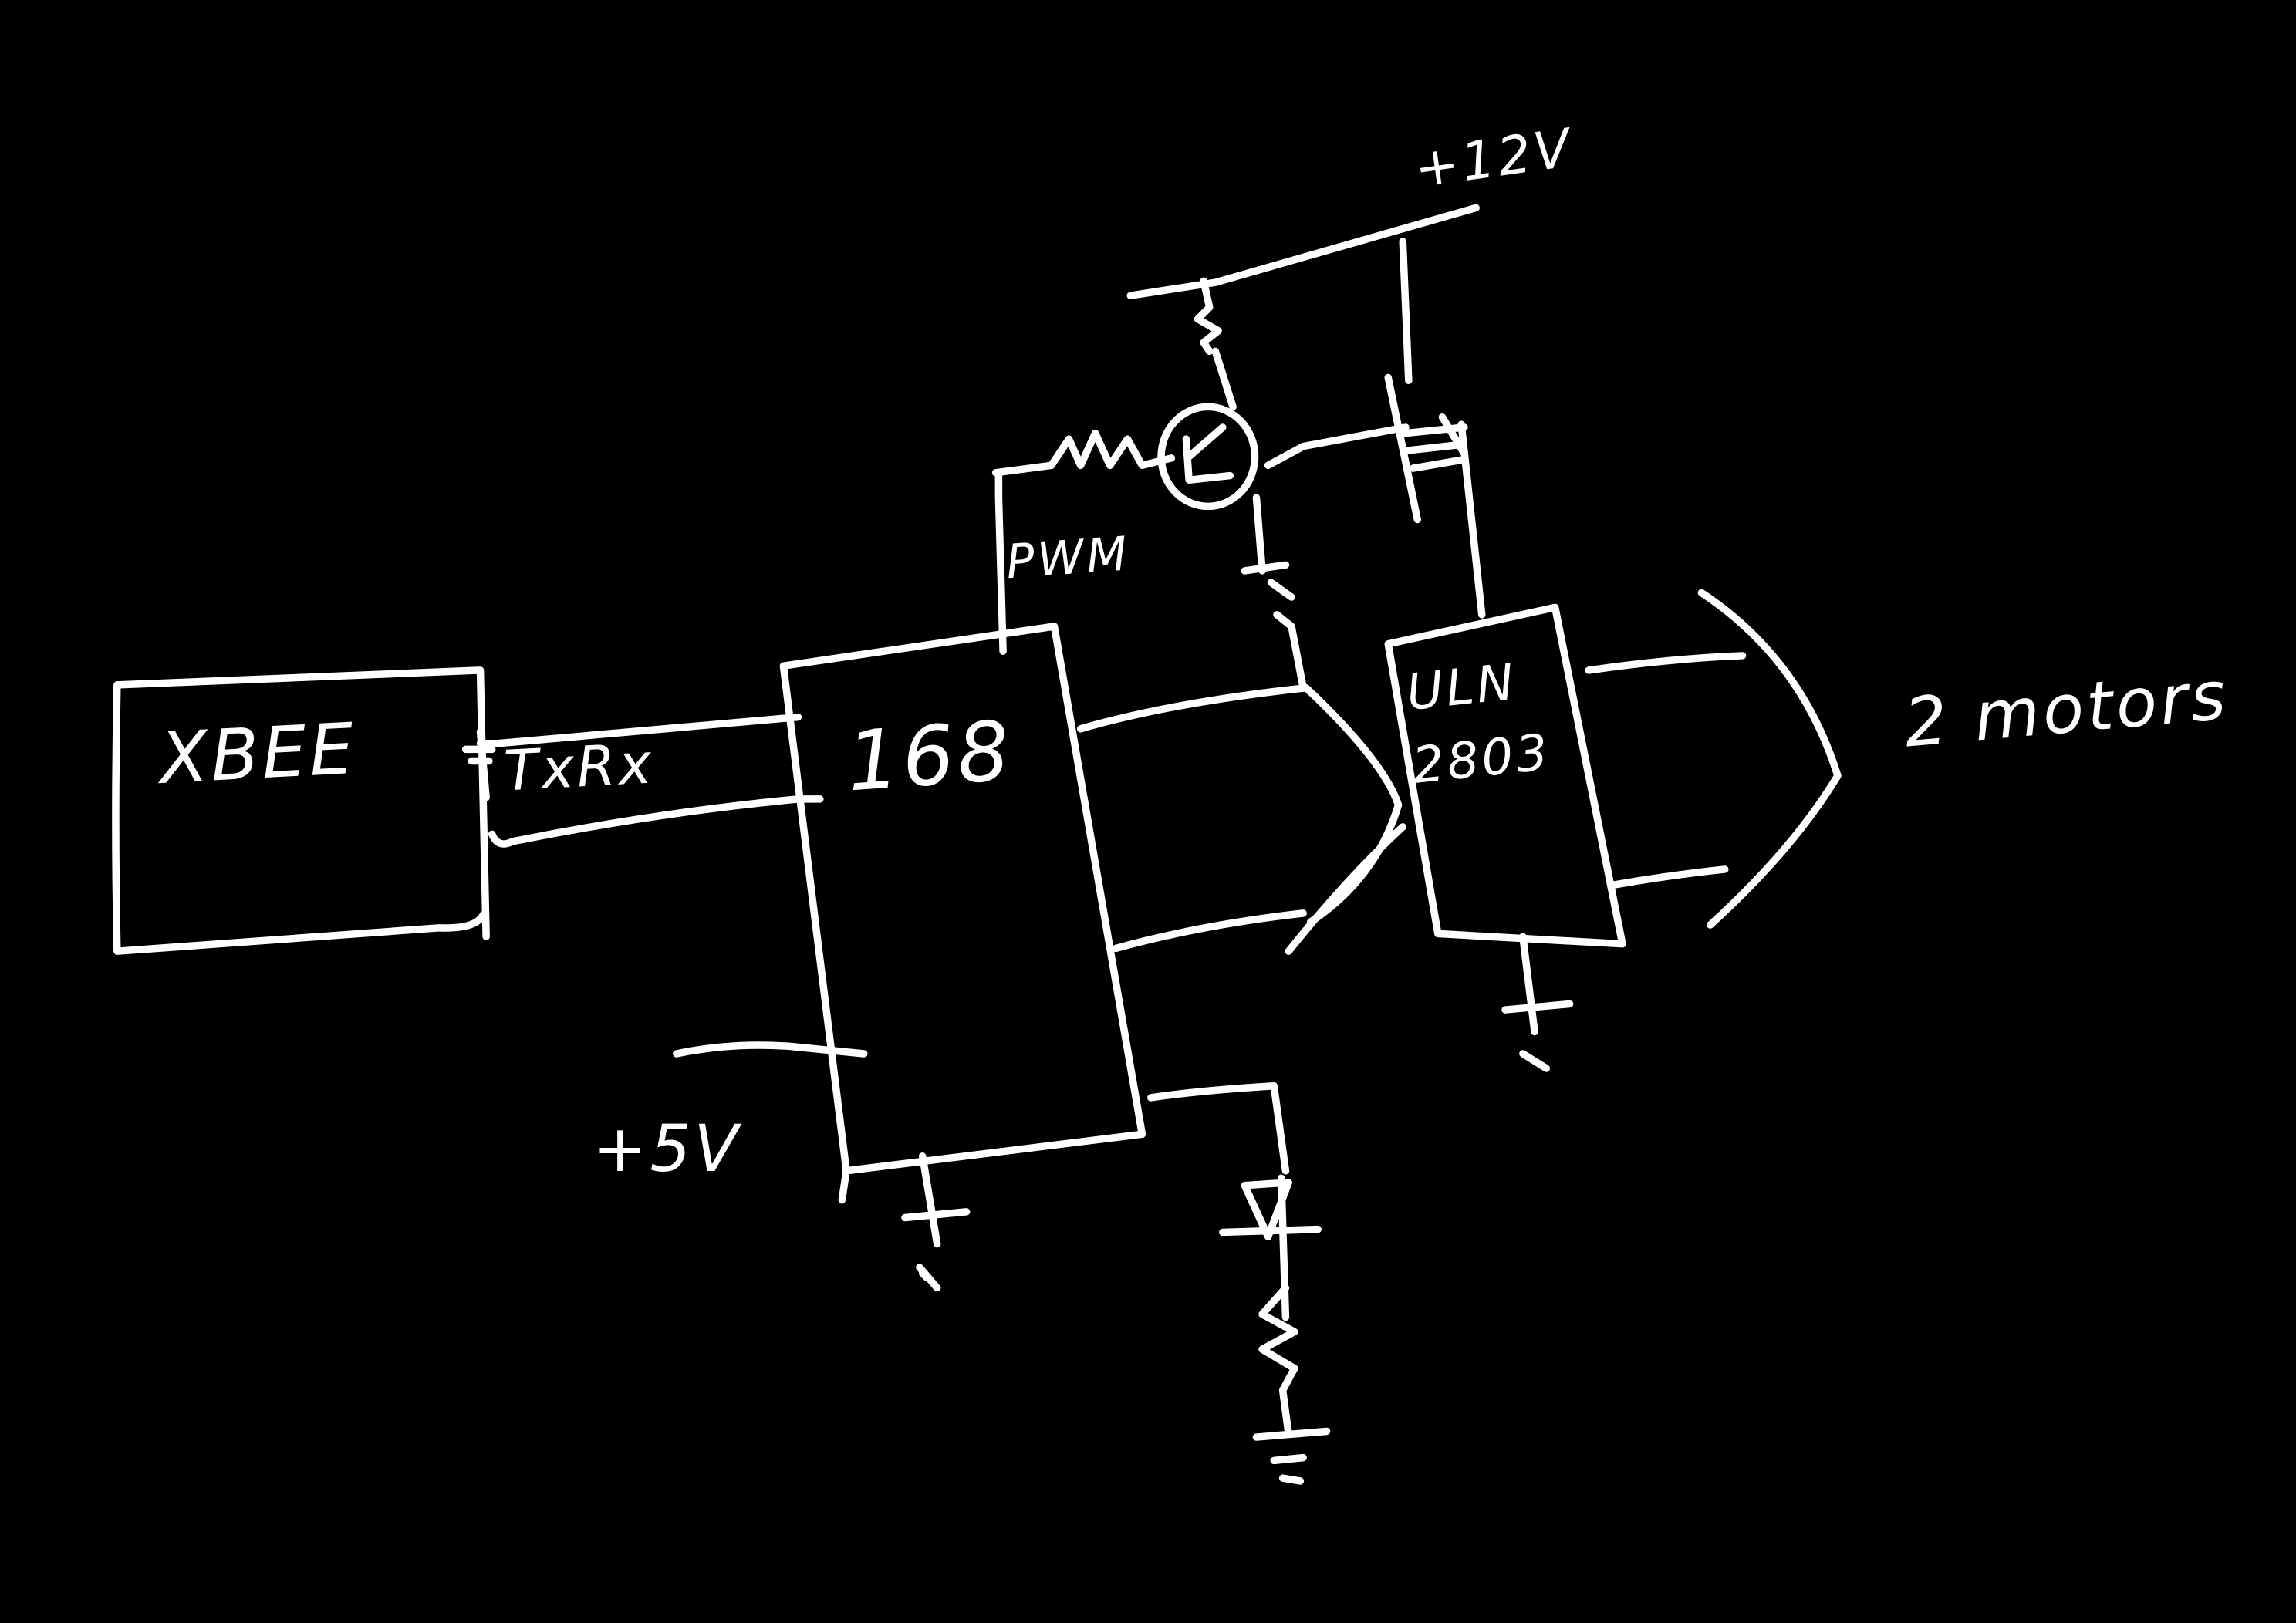  What do you see at coordinates (1278, 1361) in the screenshot?
I see `led-resistor` at bounding box center [1278, 1361].